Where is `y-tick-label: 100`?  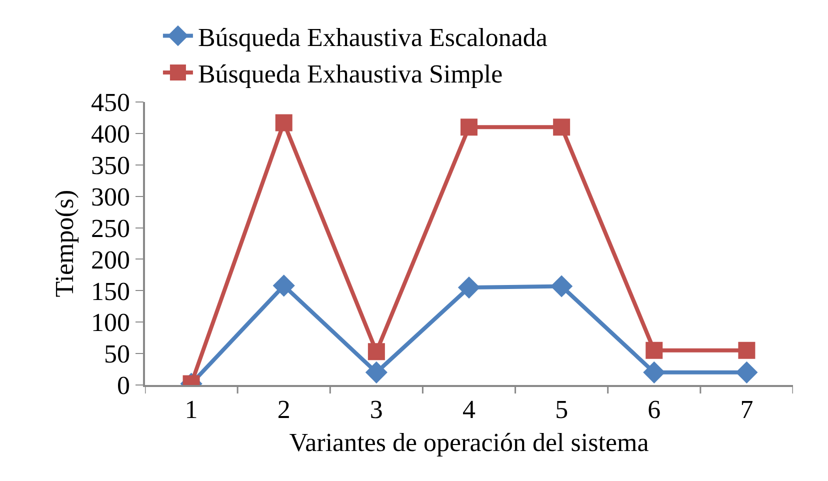 y-tick-label: 100 is located at coordinates (110, 323).